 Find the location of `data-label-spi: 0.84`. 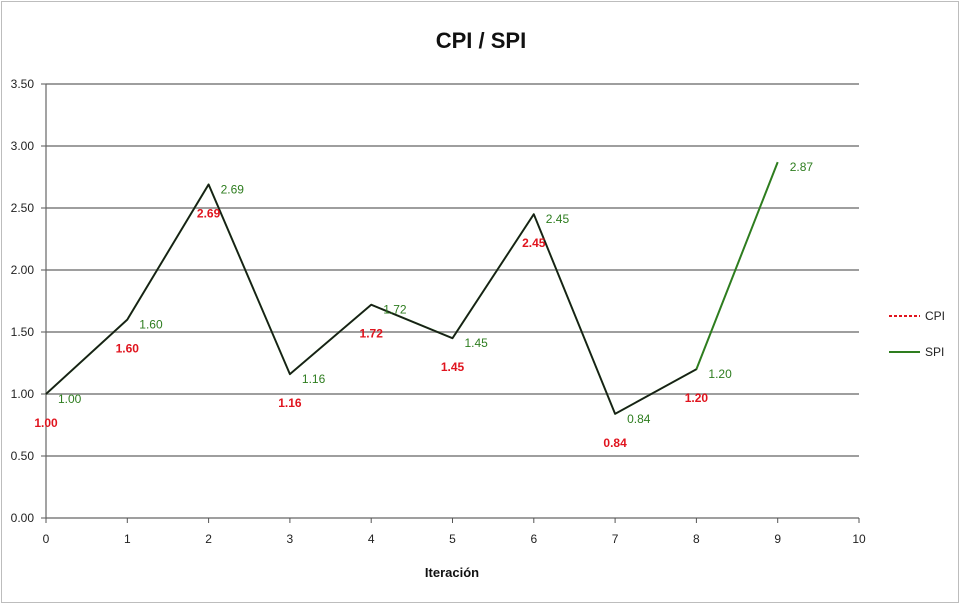

data-label-spi: 0.84 is located at coordinates (639, 419).